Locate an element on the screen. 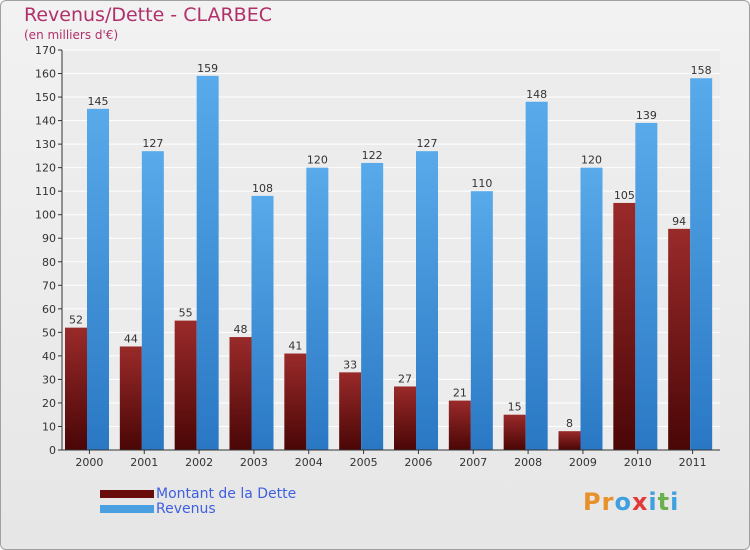  y-tick-label: 10 is located at coordinates (49, 426).